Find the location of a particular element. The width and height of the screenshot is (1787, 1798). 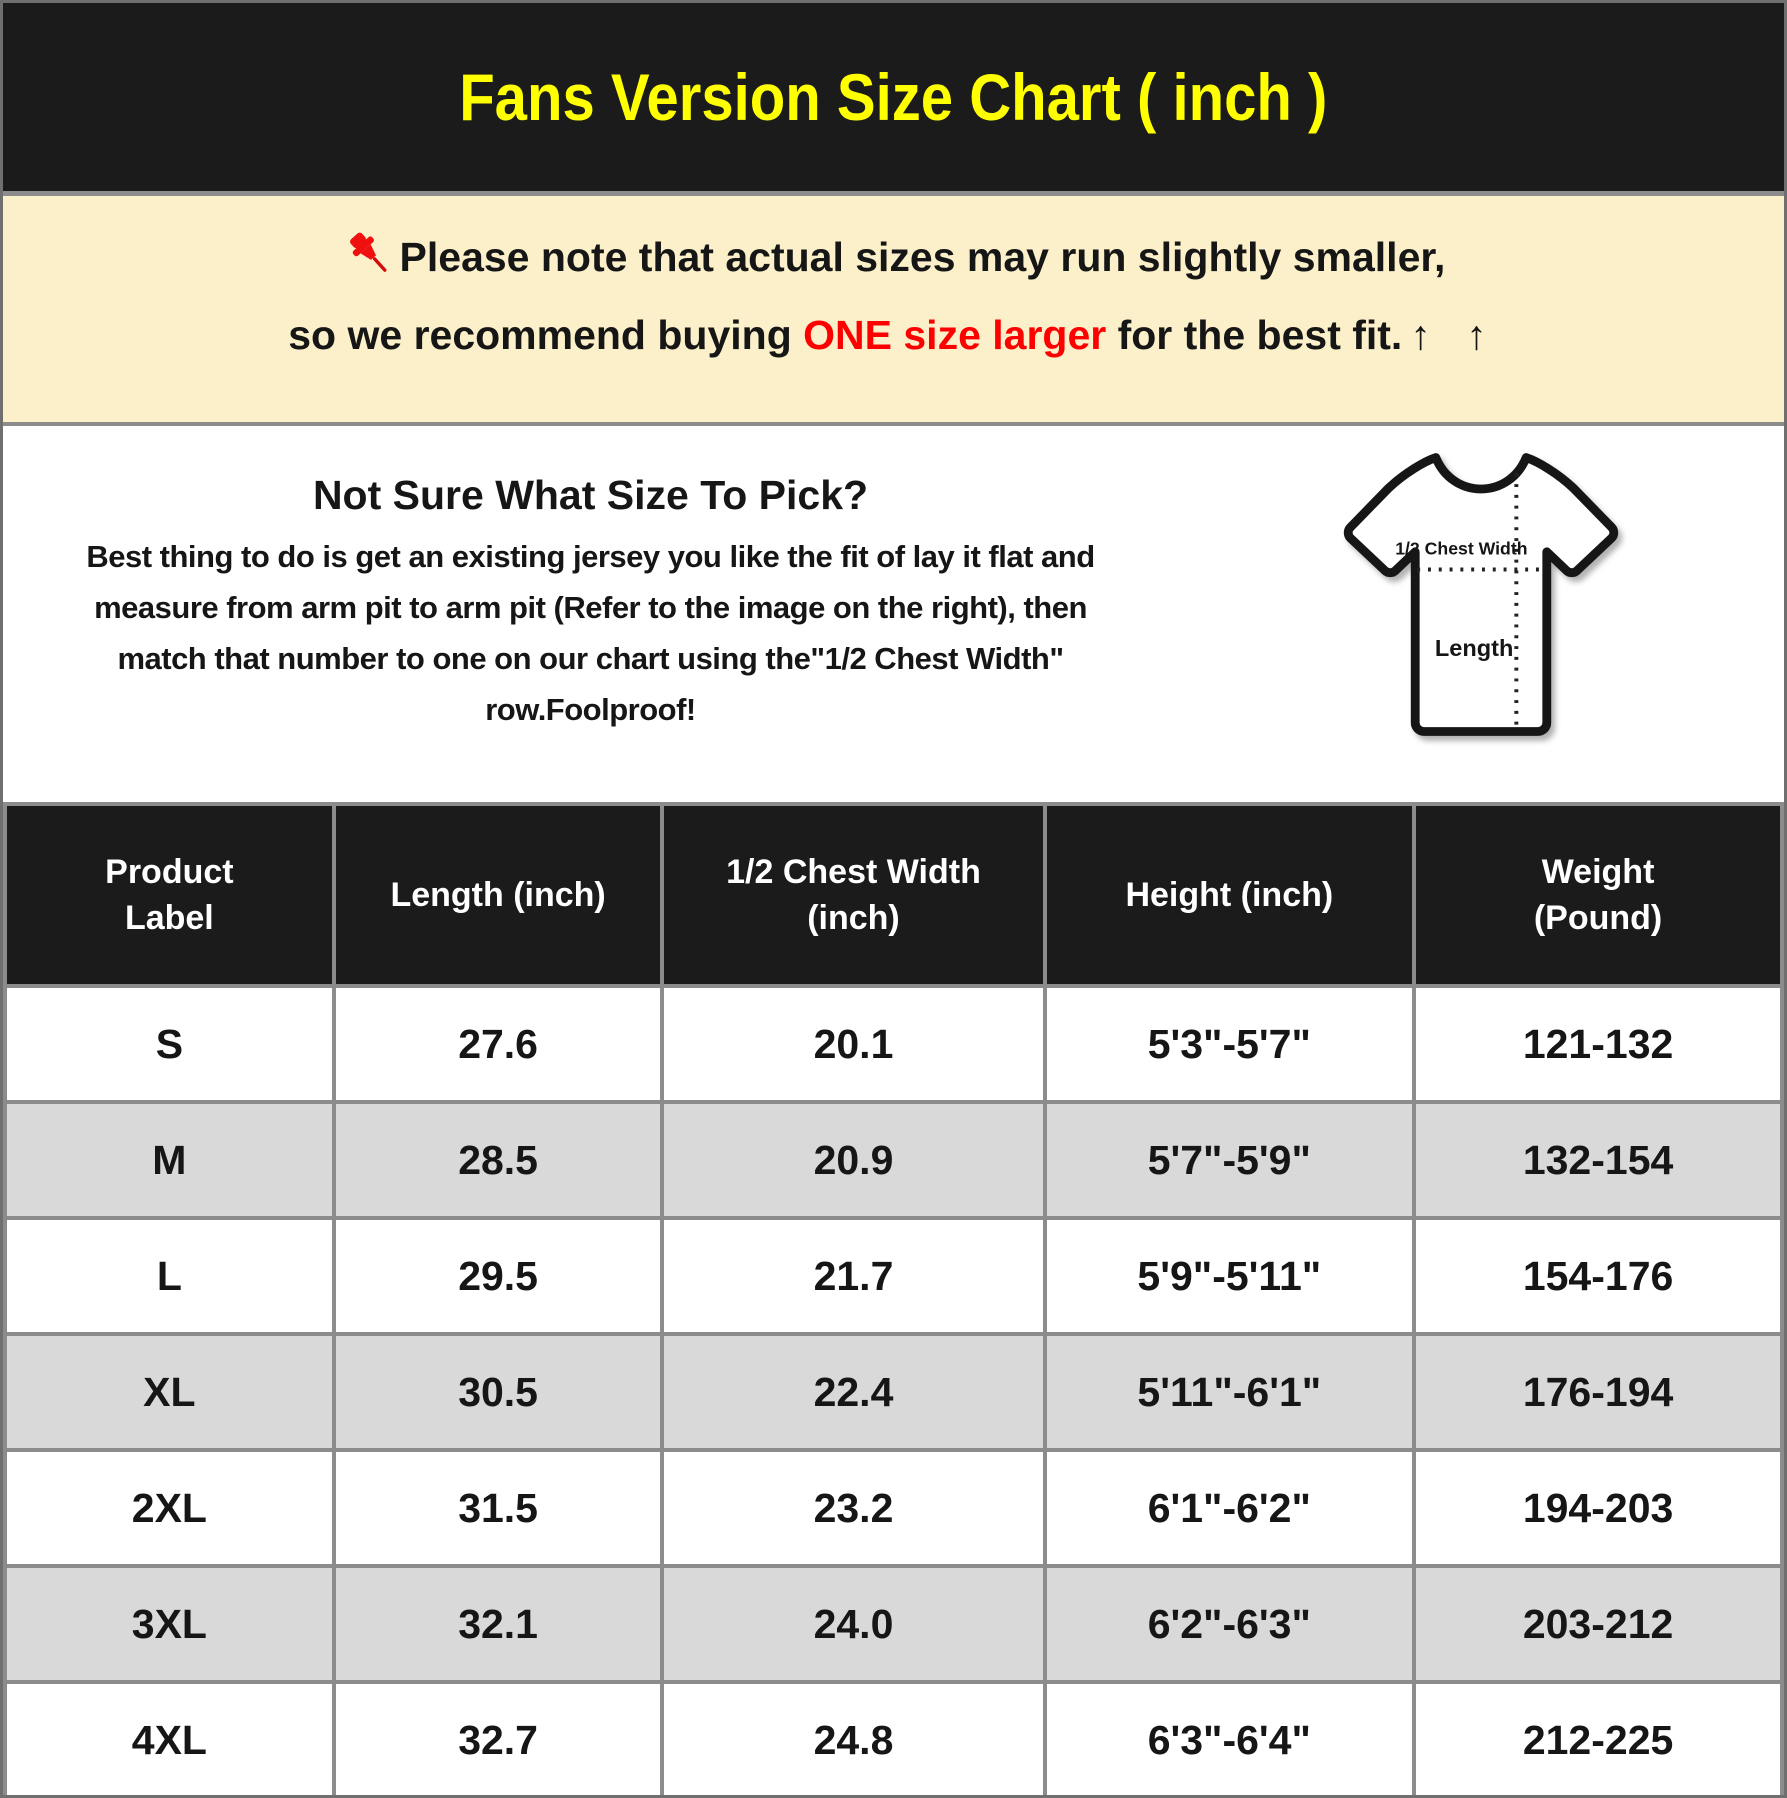

cell-height: 5'11"-6'1" is located at coordinates (1229, 1392).